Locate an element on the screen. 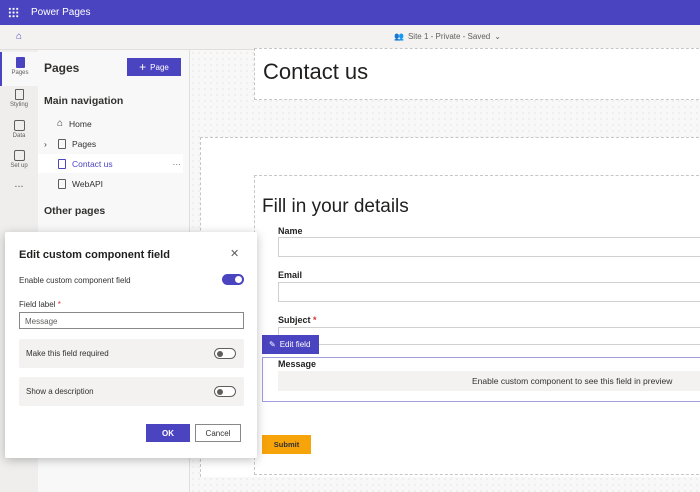 The height and width of the screenshot is (492, 700). email-label: Email is located at coordinates (290, 275).